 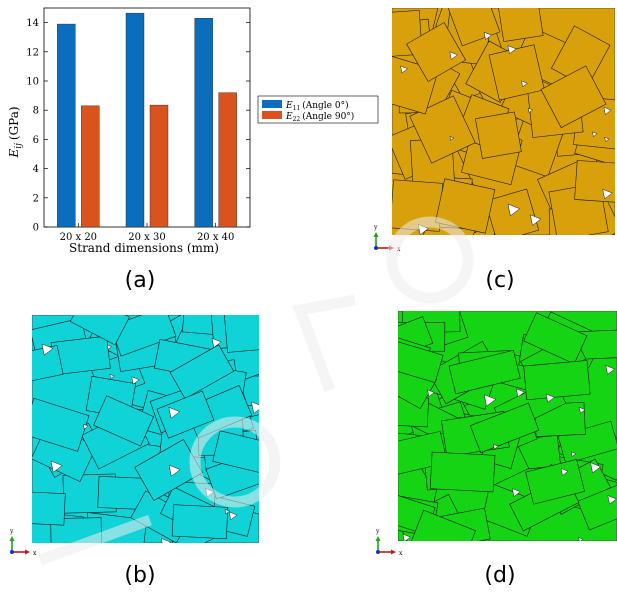 I want to click on axis-triad-d: y x, so click(x=389, y=542).